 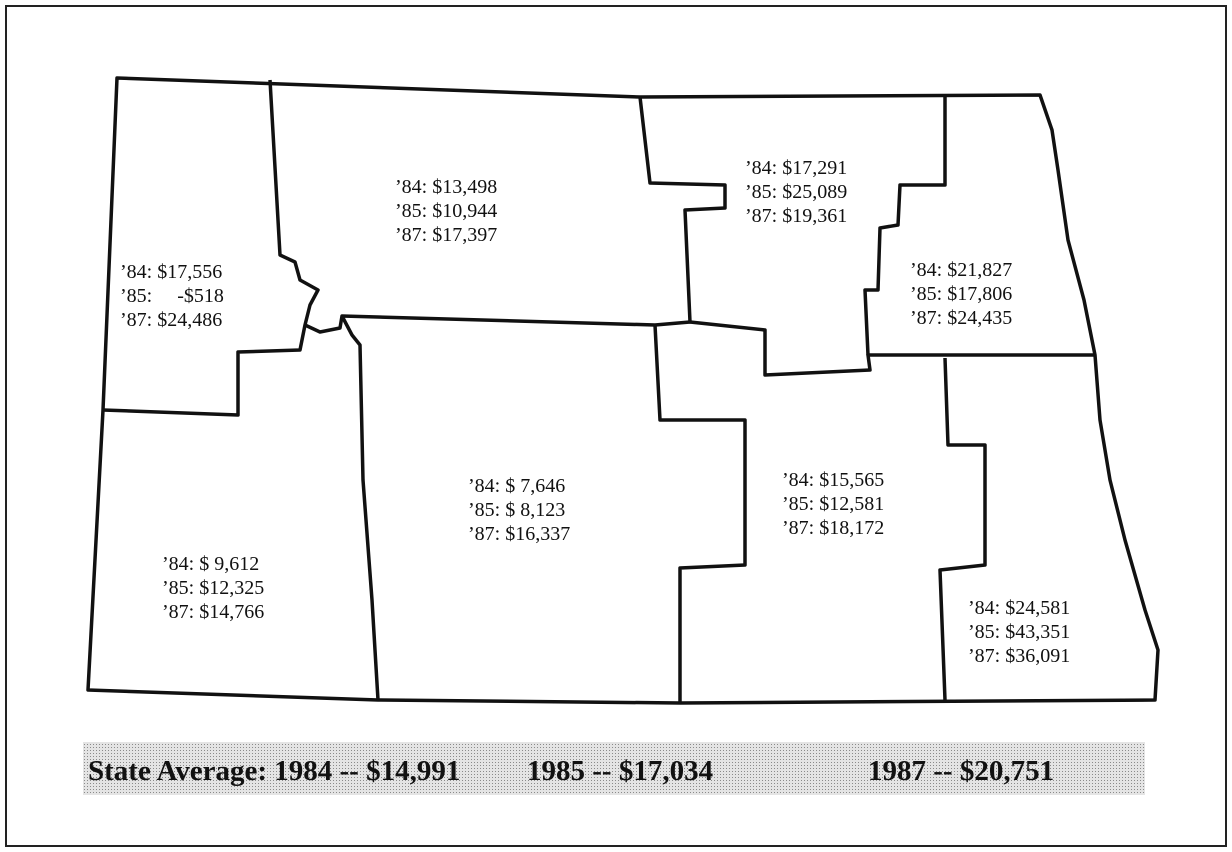 What do you see at coordinates (620, 771) in the screenshot?
I see `state-average: 1985 -- $17,034` at bounding box center [620, 771].